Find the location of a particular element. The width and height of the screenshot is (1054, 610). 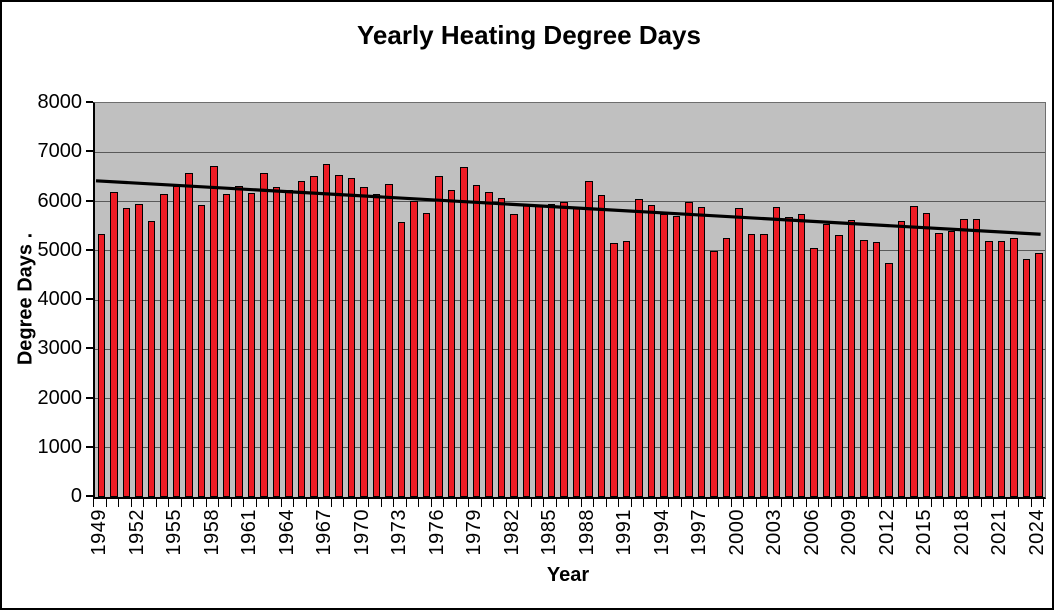

bar-2012 is located at coordinates (889, 379).